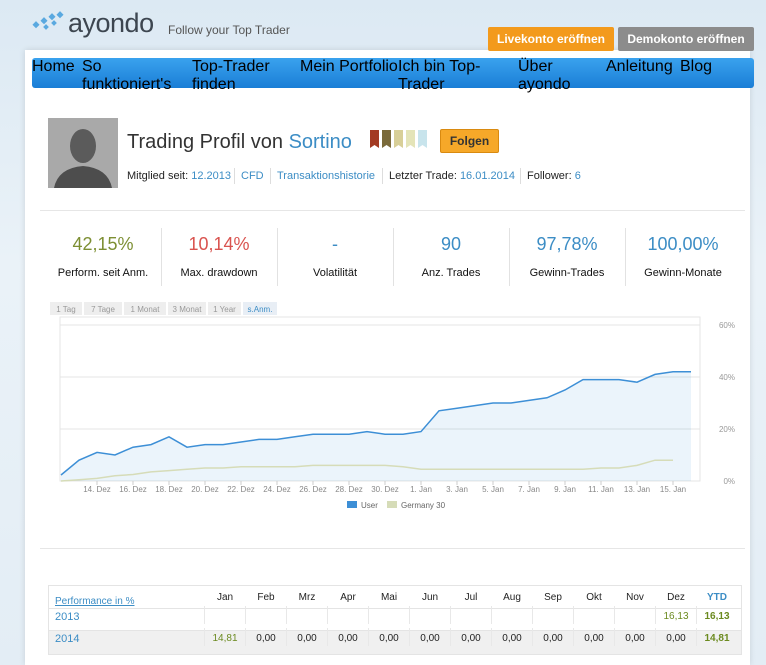  Describe the element at coordinates (565, 489) in the screenshot. I see `x-tick-label: 9. Jan` at that location.